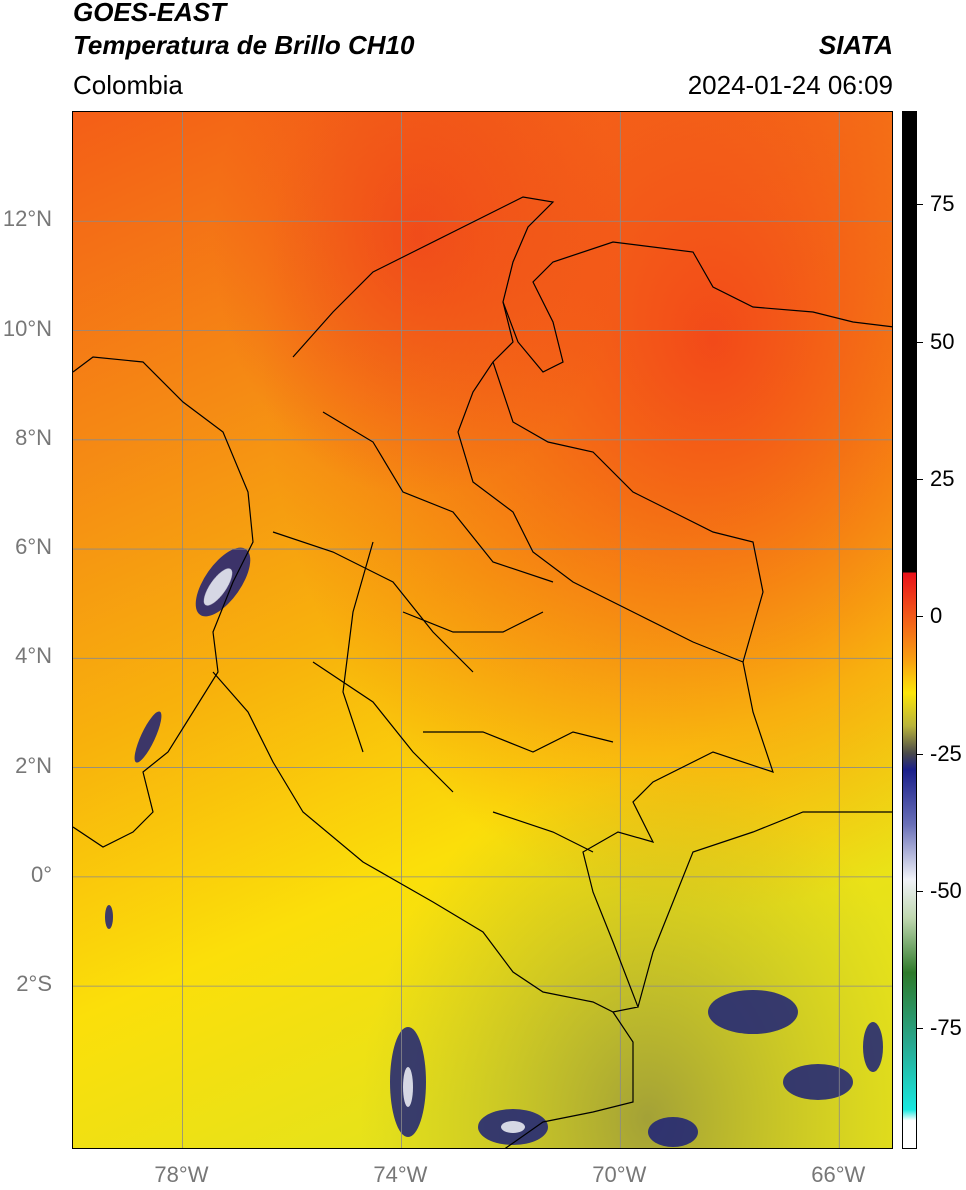 This screenshot has height=1190, width=966. What do you see at coordinates (400, 1174) in the screenshot?
I see `longitude-label: 74°W` at bounding box center [400, 1174].